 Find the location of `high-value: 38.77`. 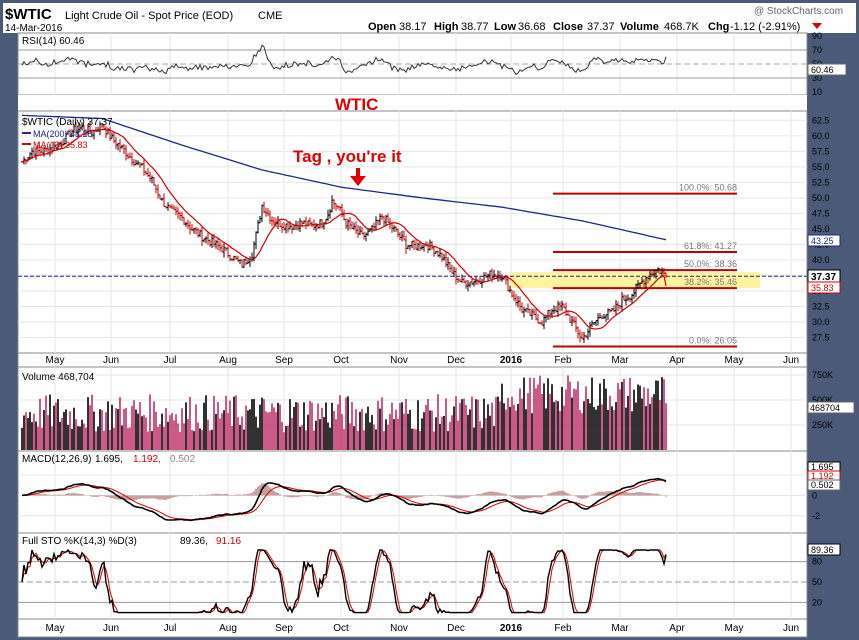

high-value: 38.77 is located at coordinates (475, 27).